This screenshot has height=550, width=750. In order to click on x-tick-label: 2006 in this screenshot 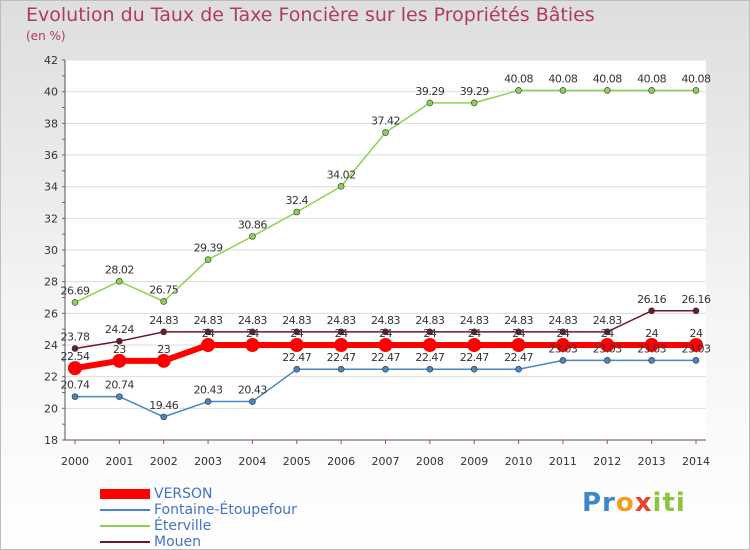, I will do `click(341, 461)`.